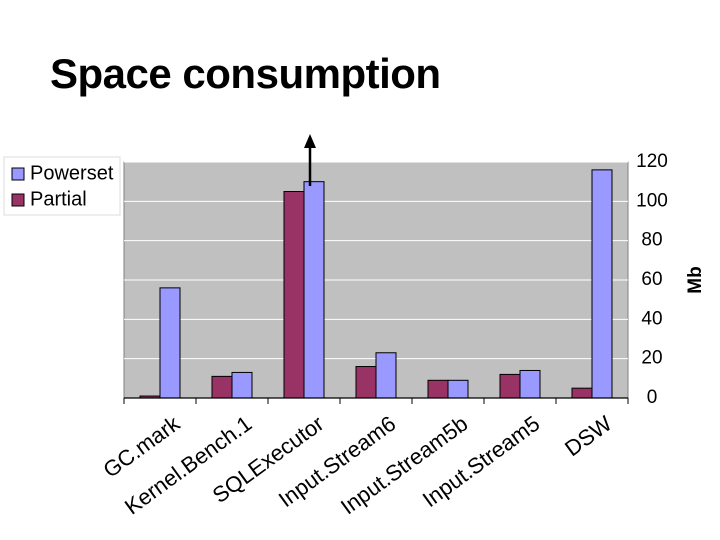 Image resolution: width=720 pixels, height=540 pixels. I want to click on y-tick-label: 60, so click(651, 279).